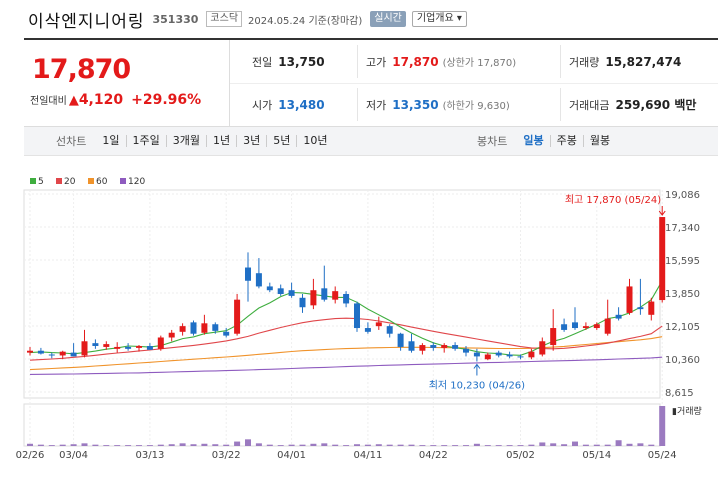 The image size is (718, 478). What do you see at coordinates (492, 141) in the screenshot?
I see `candle-chart-label: 봉차트` at bounding box center [492, 141].